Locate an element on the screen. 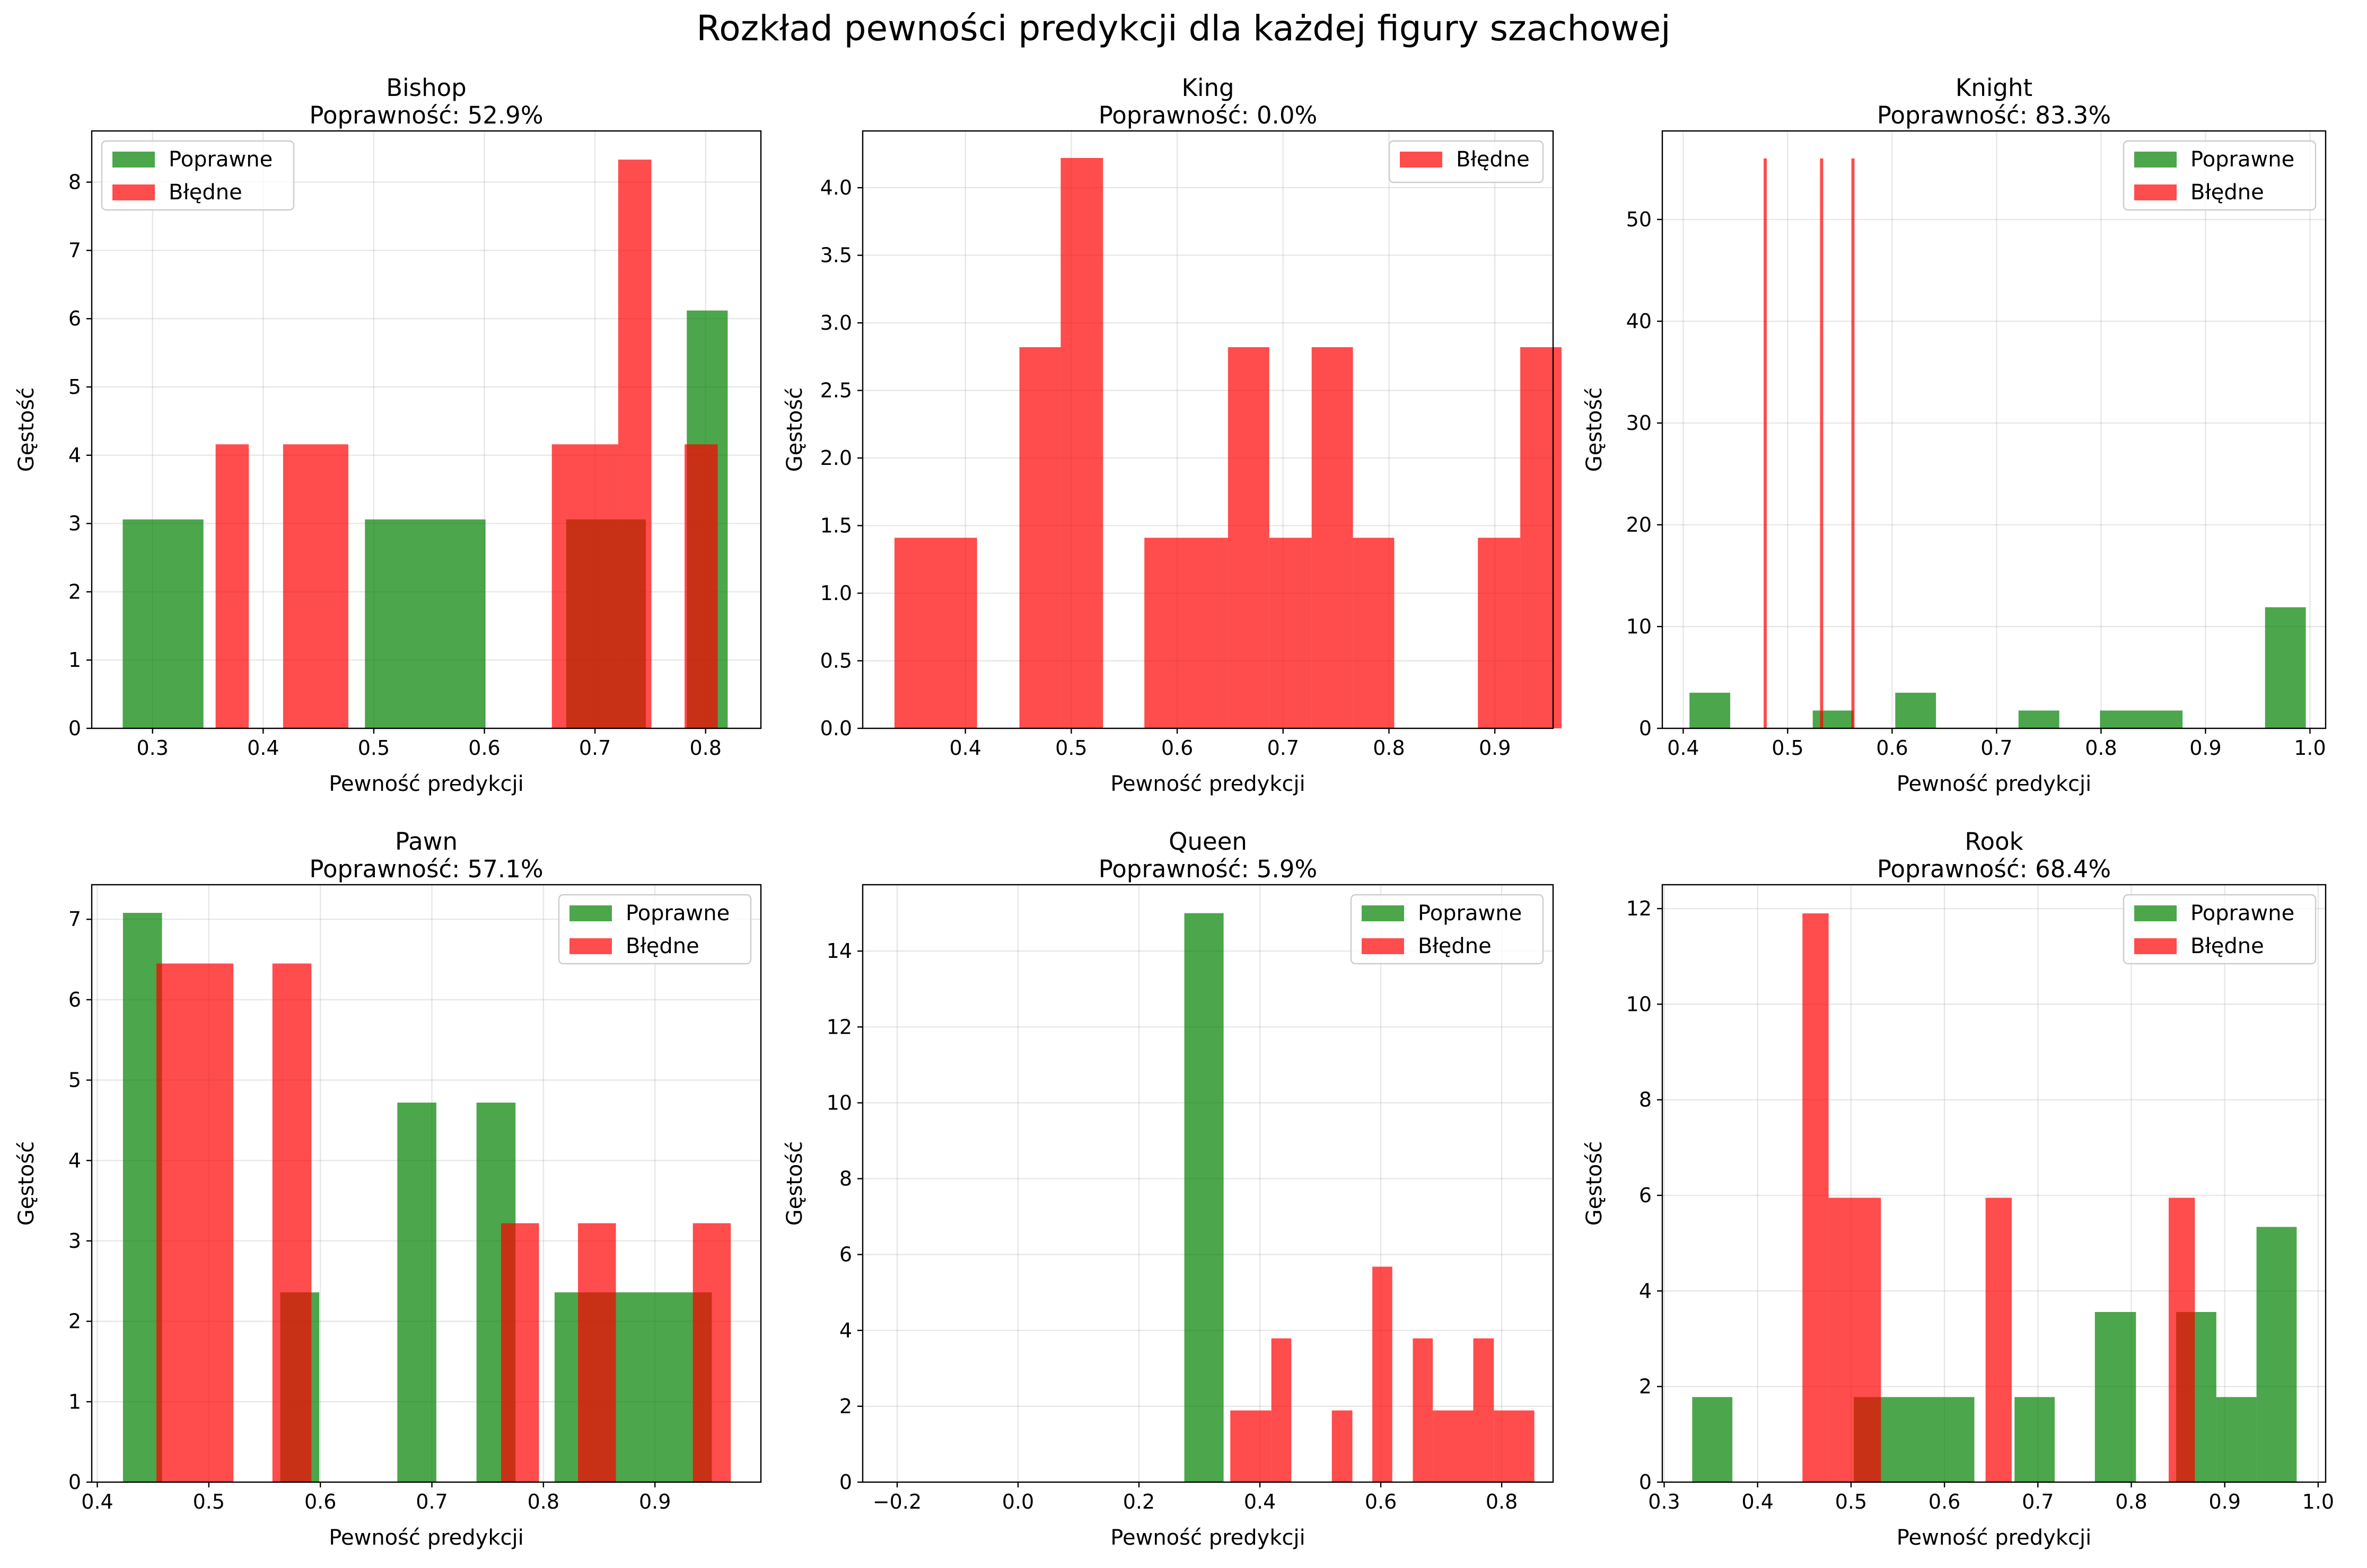 This screenshot has height=1568, width=2367. x-tick-label: 0.8 is located at coordinates (1502, 1501).